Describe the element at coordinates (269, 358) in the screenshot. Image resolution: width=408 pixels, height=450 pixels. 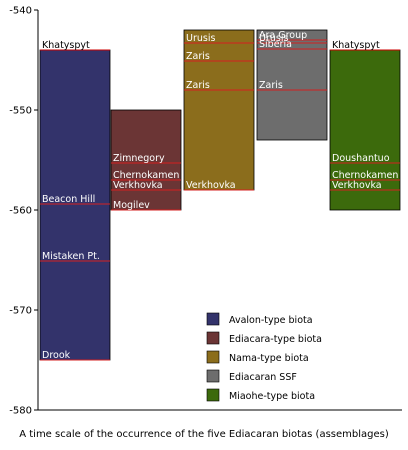
I see `legend-label: Nama-type biota` at that location.